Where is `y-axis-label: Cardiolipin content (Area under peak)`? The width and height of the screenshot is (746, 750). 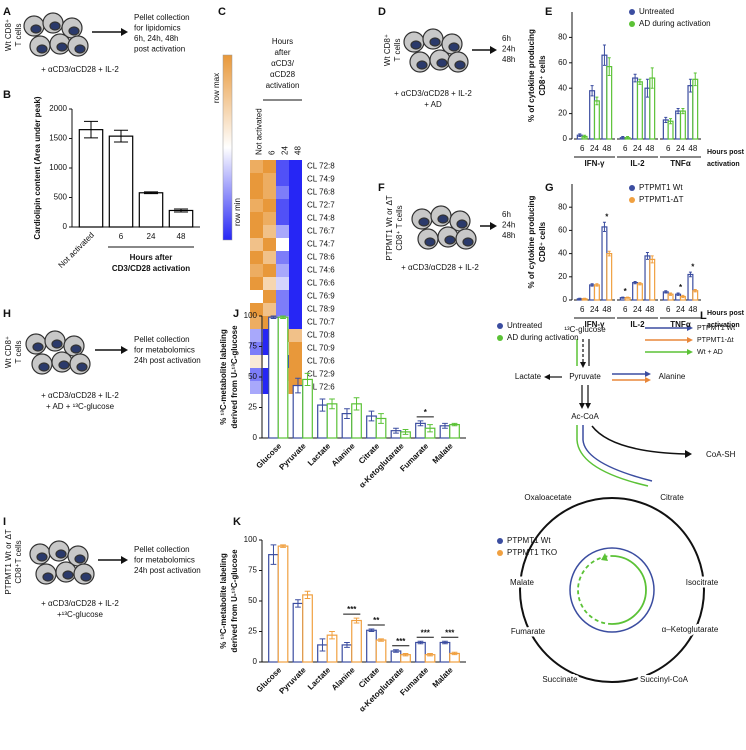 y-axis-label: Cardiolipin content (Area under peak) is located at coordinates (37, 167).